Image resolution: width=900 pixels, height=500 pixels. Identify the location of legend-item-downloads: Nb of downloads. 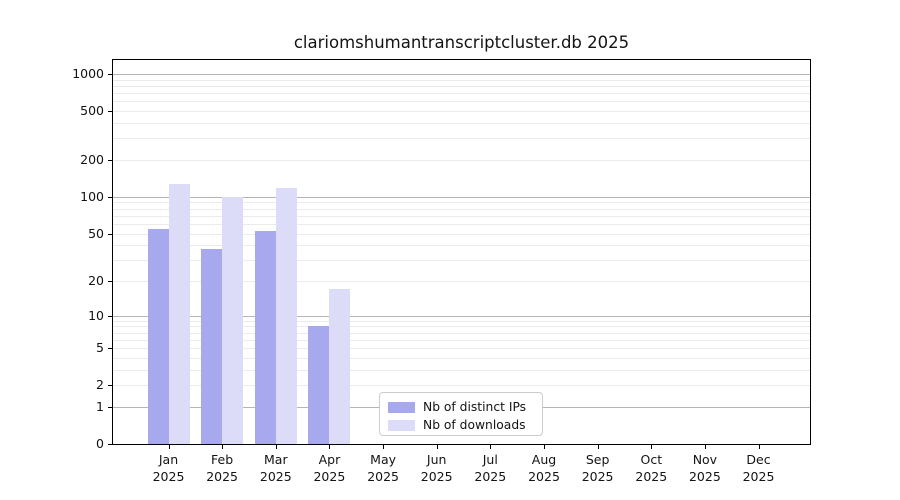
(461, 425).